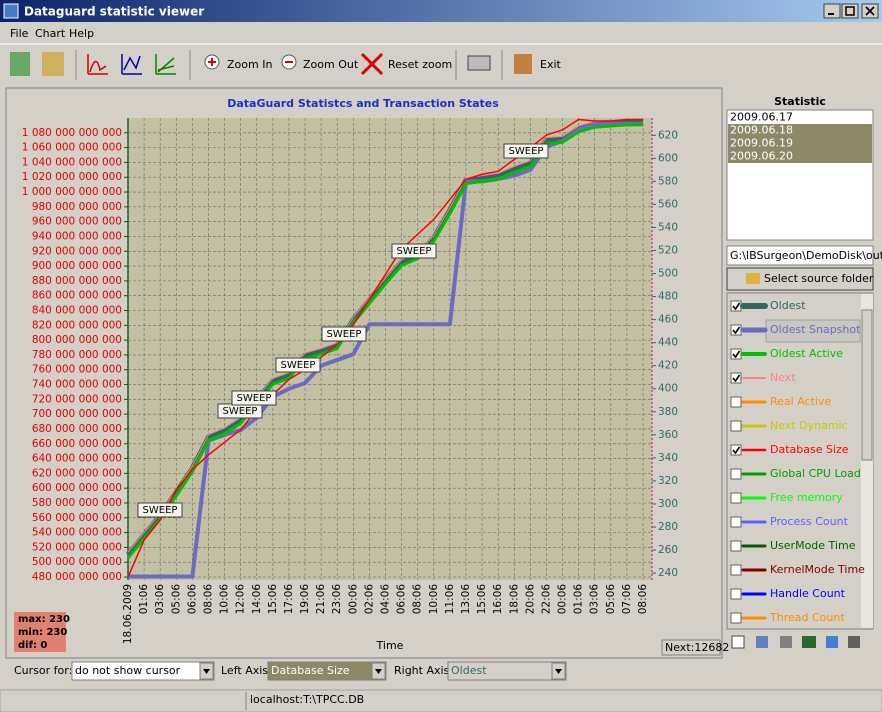 The width and height of the screenshot is (882, 712). Describe the element at coordinates (668, 527) in the screenshot. I see `y2-tick-label: 280` at that location.